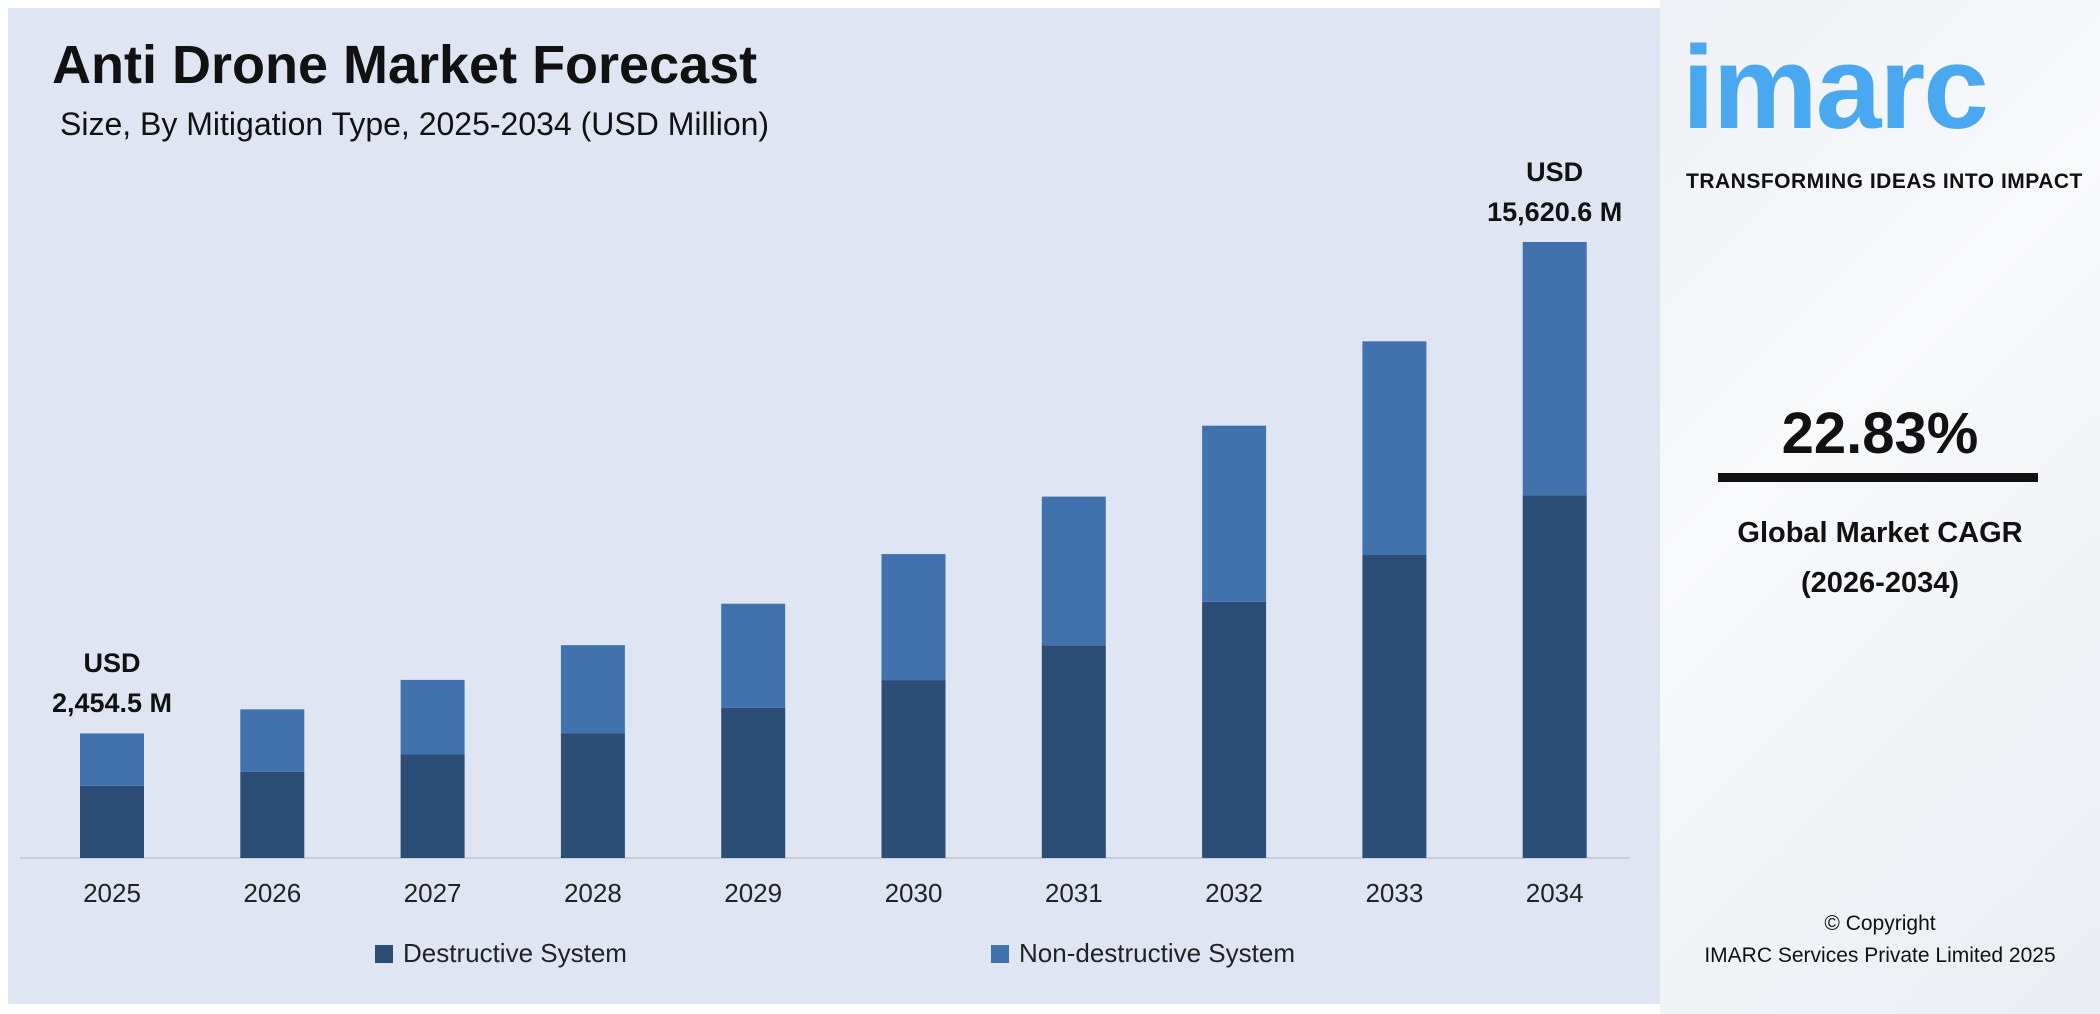 This screenshot has height=1014, width=2100. Describe the element at coordinates (405, 65) in the screenshot. I see `chart-title: Anti Drone Market Forecast` at that location.